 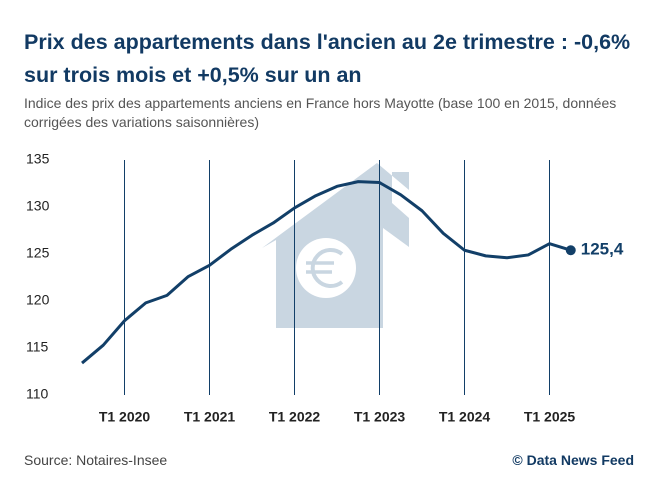 What do you see at coordinates (465, 417) in the screenshot?
I see `x-tick-label: T1 2024` at bounding box center [465, 417].